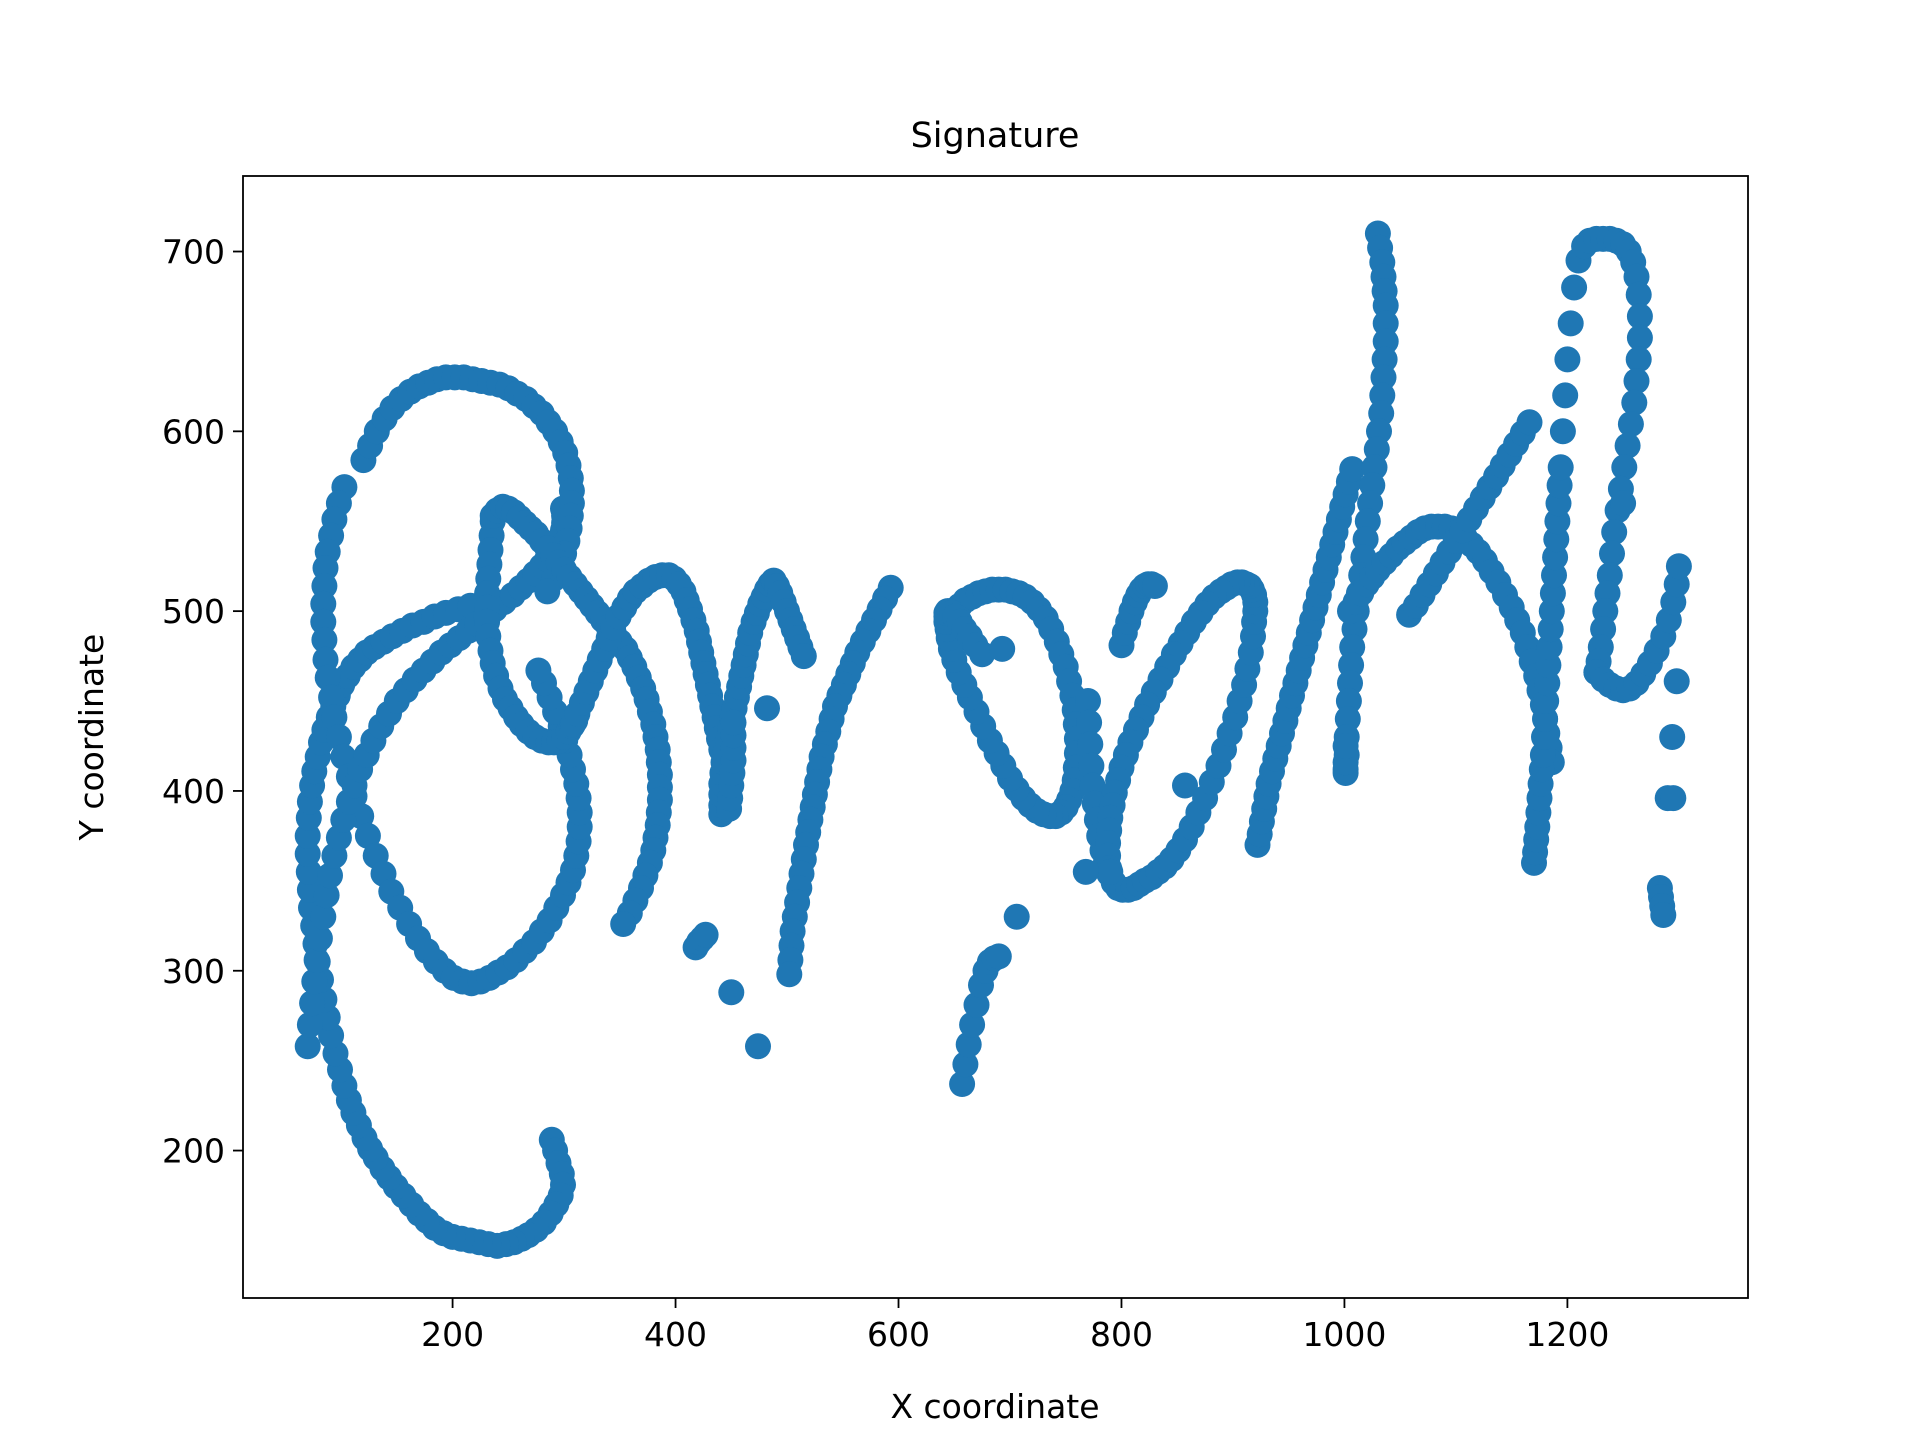 Image resolution: width=1920 pixels, height=1444 pixels. What do you see at coordinates (1567, 1334) in the screenshot?
I see `x-tick-label-1200: 1200` at bounding box center [1567, 1334].